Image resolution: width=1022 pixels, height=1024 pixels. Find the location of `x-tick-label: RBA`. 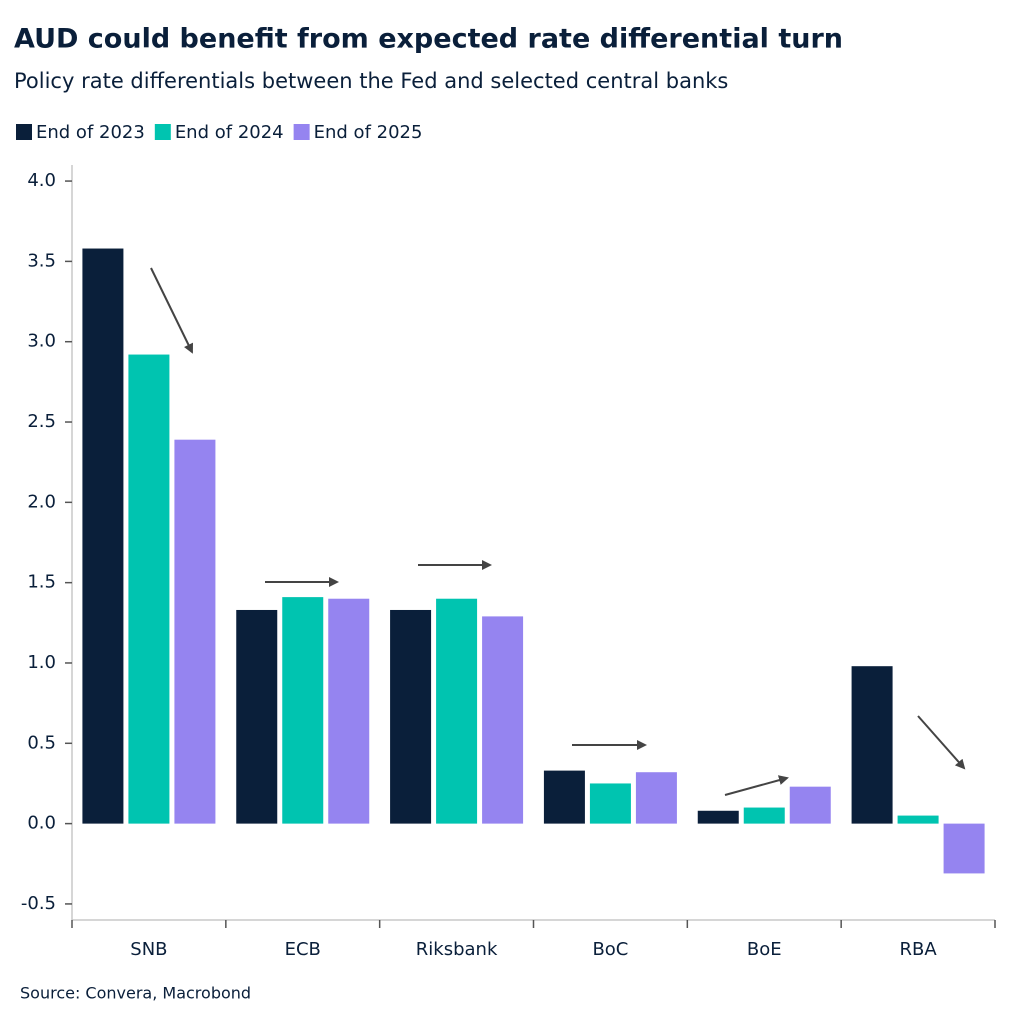

x-tick-label: RBA is located at coordinates (918, 949).